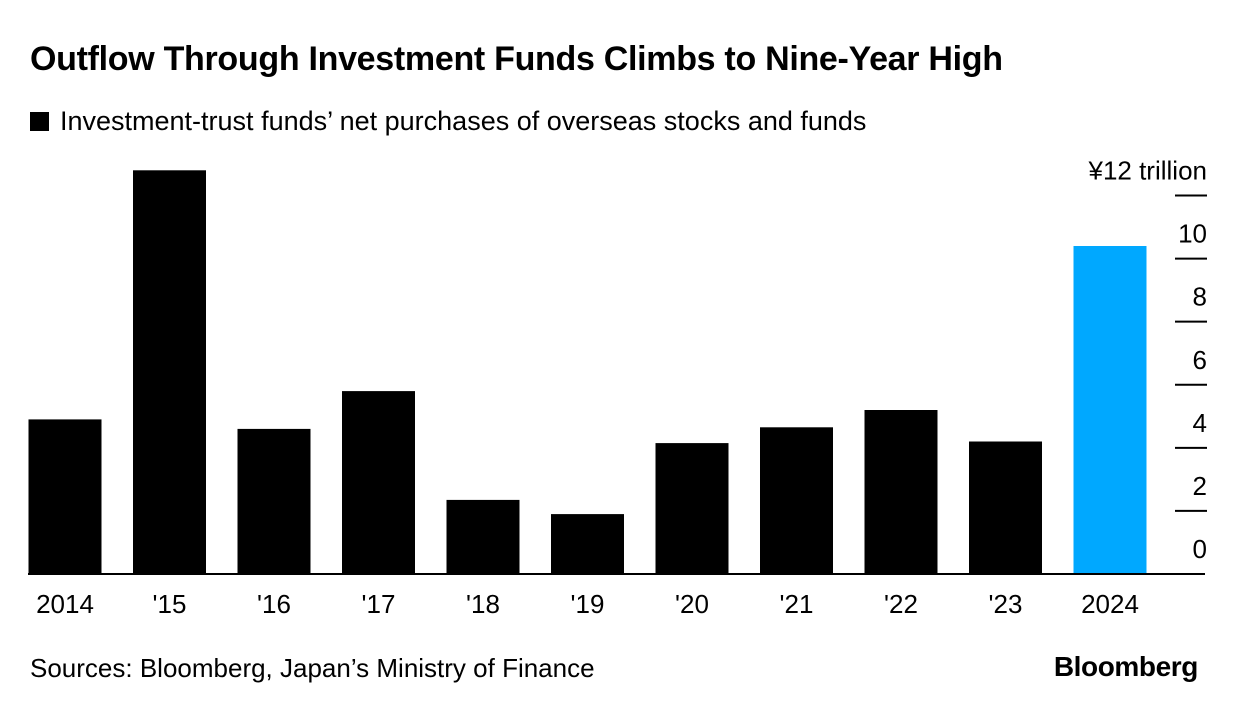 The width and height of the screenshot is (1236, 726). What do you see at coordinates (483, 604) in the screenshot?
I see `x-tick-label: '18` at bounding box center [483, 604].